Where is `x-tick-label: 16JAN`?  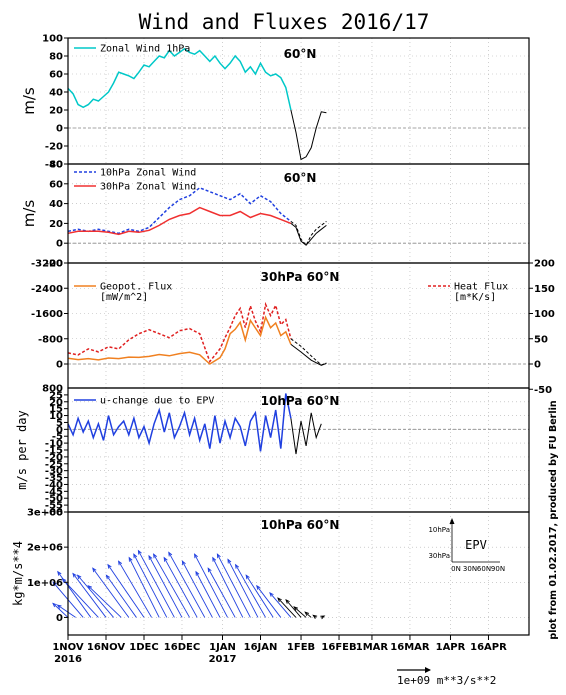 x-tick-label: 16JAN is located at coordinates (261, 647).